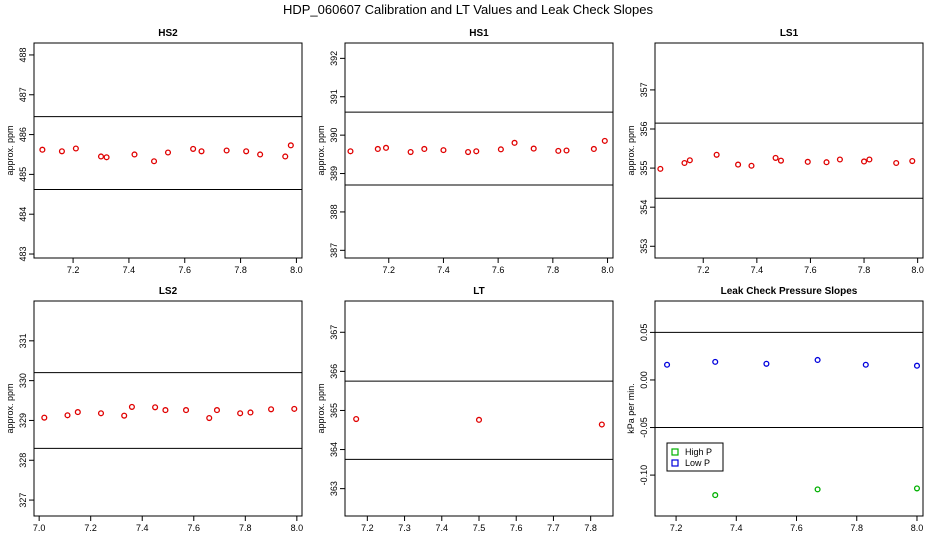 This screenshot has height=540, width=936. What do you see at coordinates (675, 452) in the screenshot?
I see `legend-swatch` at bounding box center [675, 452].